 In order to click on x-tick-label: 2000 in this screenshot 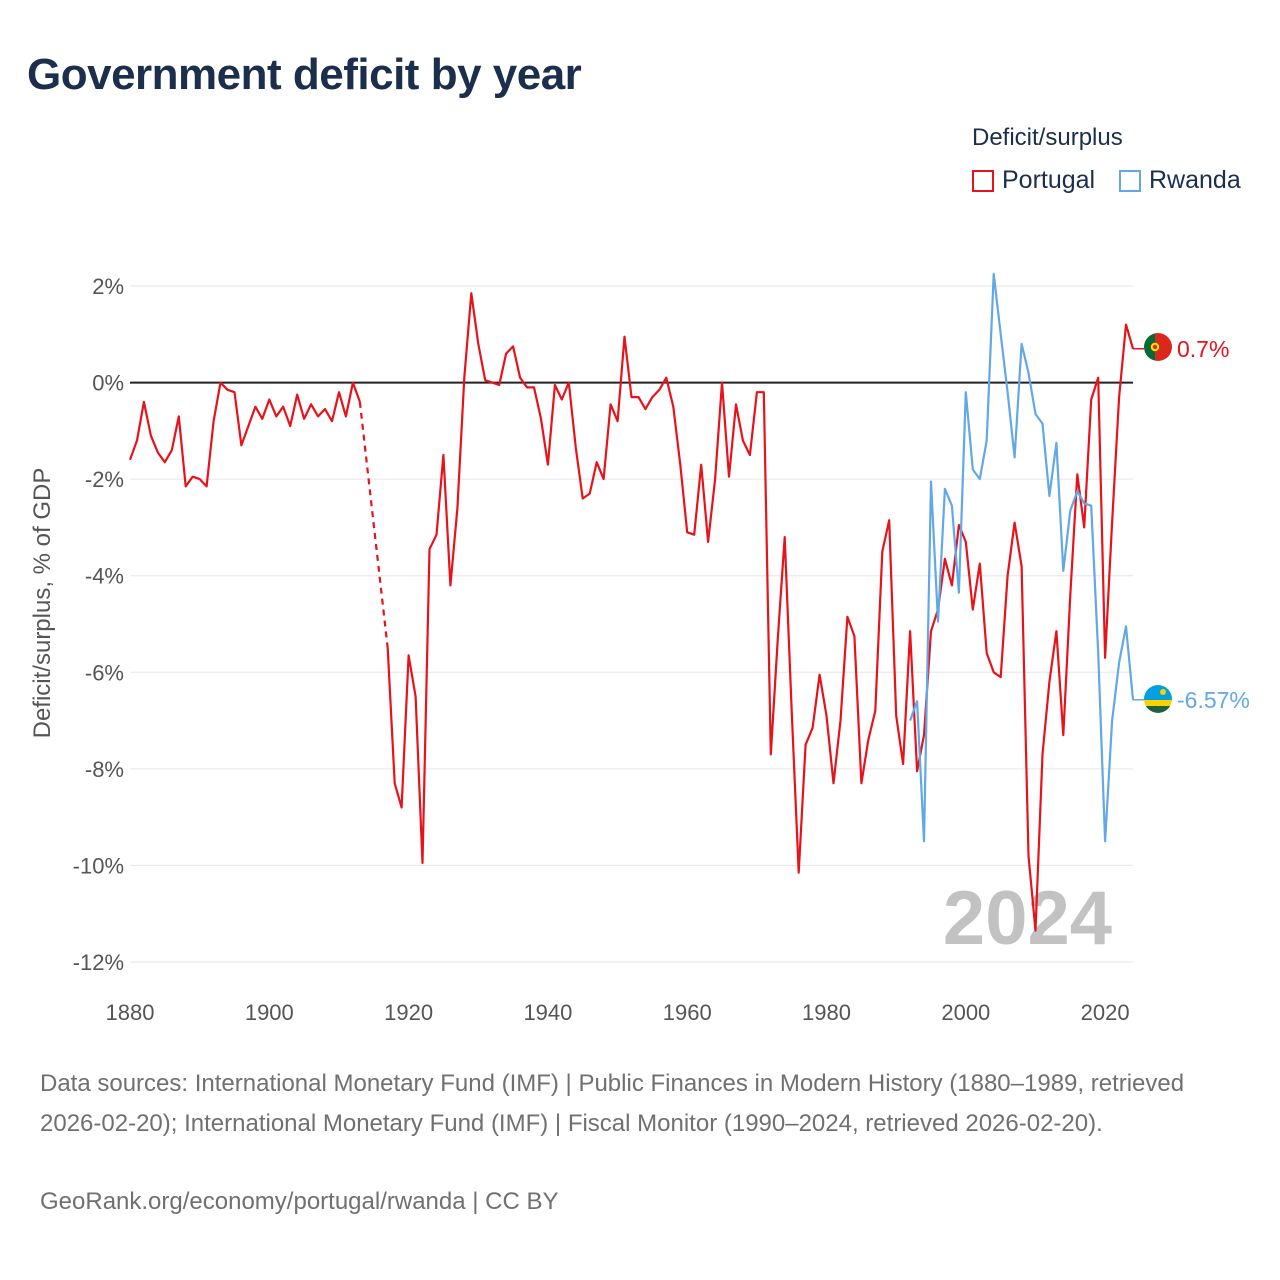, I will do `click(965, 1012)`.